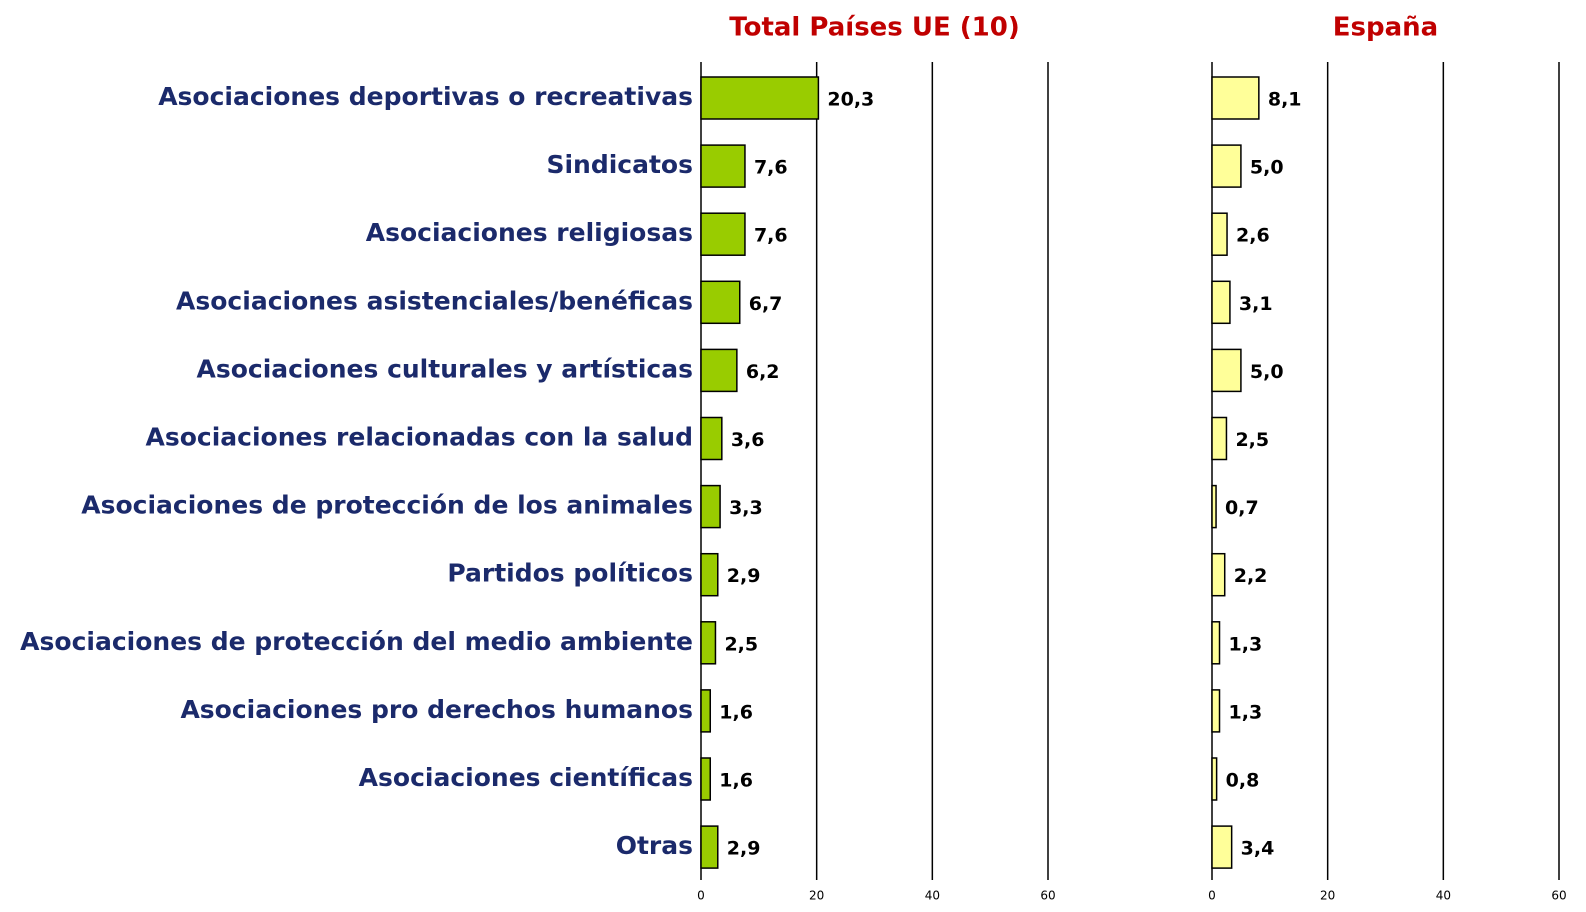  Describe the element at coordinates (436, 709) in the screenshot. I see `category-label: Asociaciones pro derechos humanos` at that location.